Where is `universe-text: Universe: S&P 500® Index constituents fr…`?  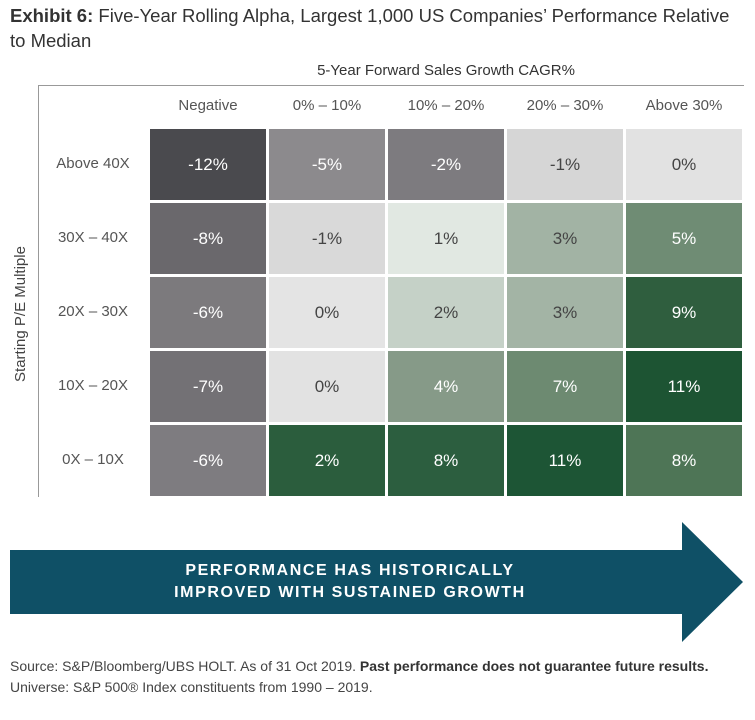 universe-text: Universe: S&P 500® Index constituents fr… is located at coordinates (191, 687).